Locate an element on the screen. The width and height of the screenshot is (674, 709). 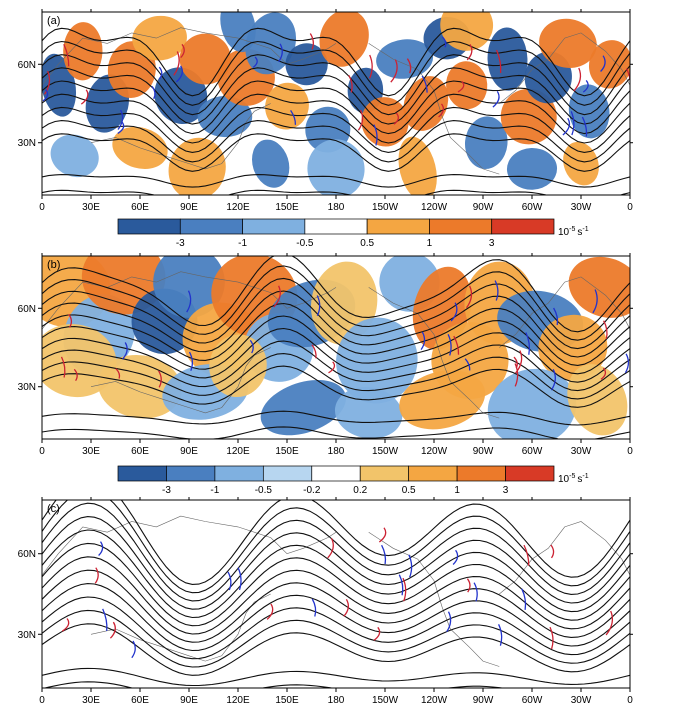
colorbar-label: -0.5 is located at coordinates (305, 243).